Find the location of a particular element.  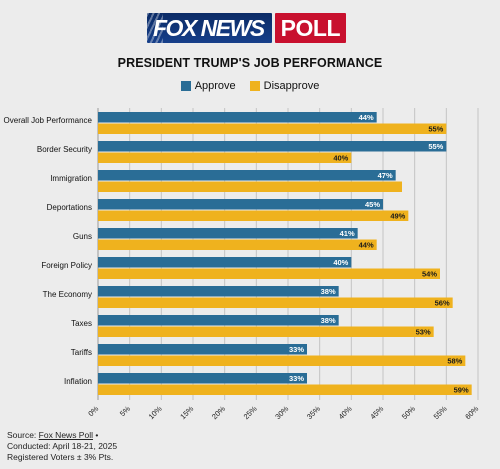

x-tick-label: 50% is located at coordinates (408, 412).